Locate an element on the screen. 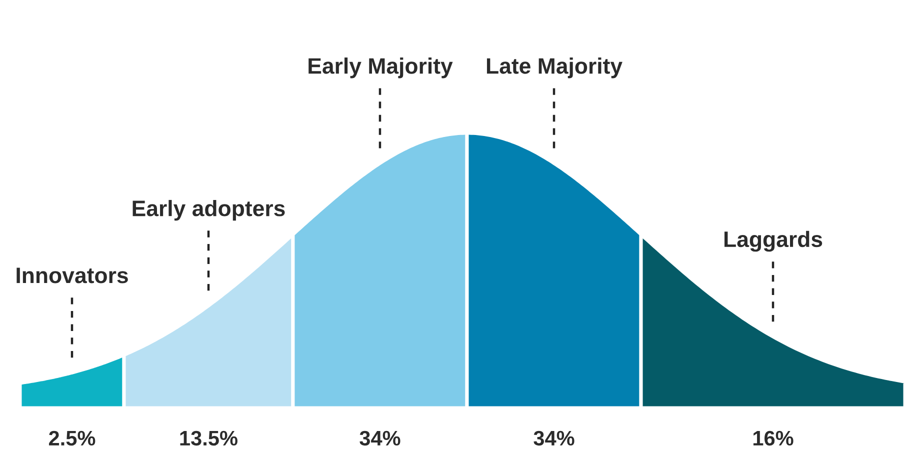  category-label: Early adopters is located at coordinates (208, 210).